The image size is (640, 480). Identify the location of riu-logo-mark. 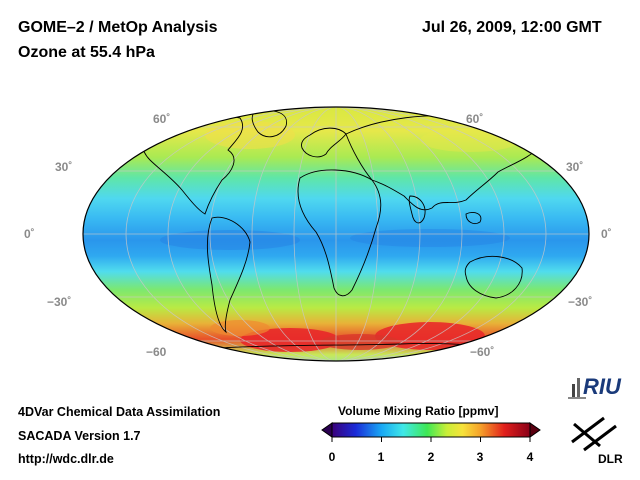
(577, 388).